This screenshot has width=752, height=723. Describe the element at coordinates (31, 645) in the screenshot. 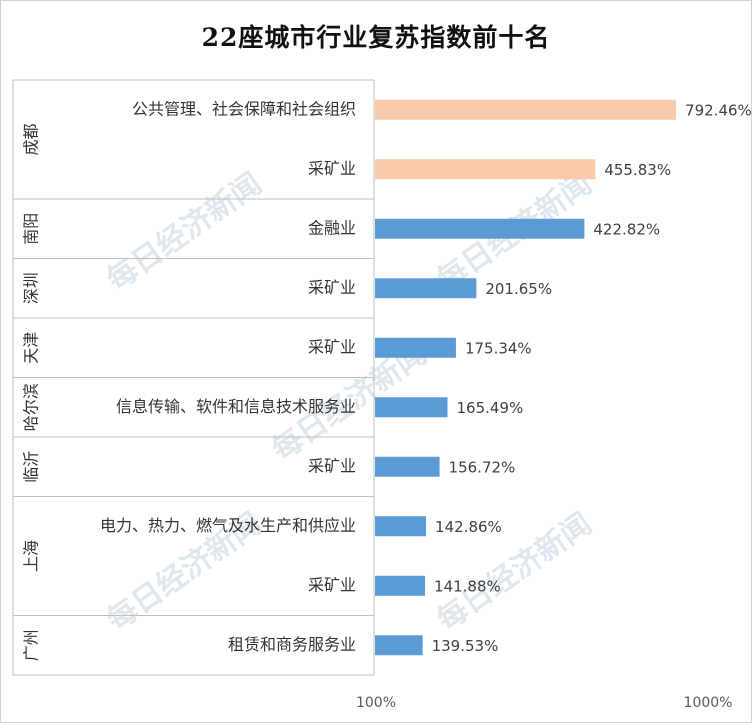

I see `city-label: 广州` at that location.